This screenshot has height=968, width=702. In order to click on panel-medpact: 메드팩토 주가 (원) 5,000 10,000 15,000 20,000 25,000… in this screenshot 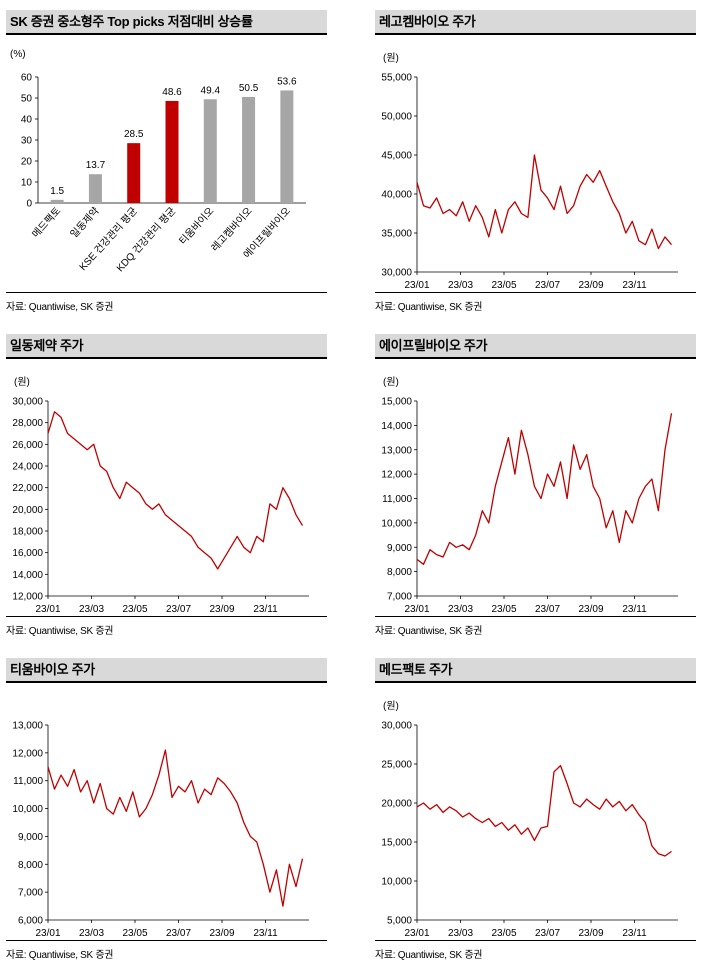, I will do `click(535, 813)`.